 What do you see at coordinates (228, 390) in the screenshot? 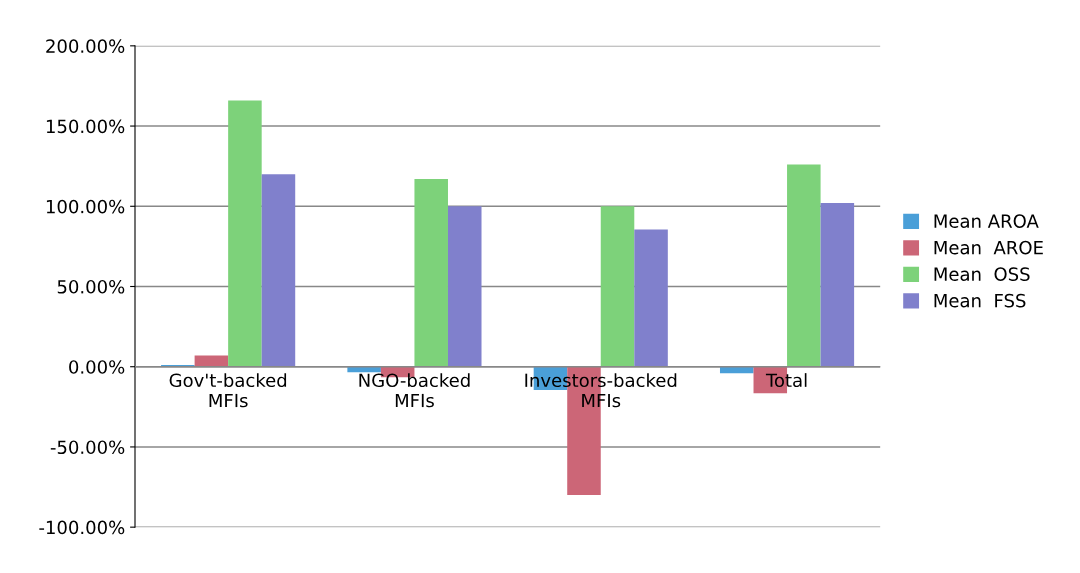
I see `x-tick-label: Gov't-backed MFIs` at bounding box center [228, 390].